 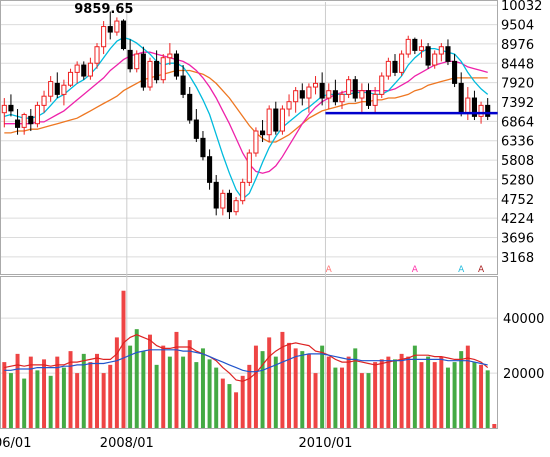 What do you see at coordinates (517, 180) in the screenshot?
I see `price-tick-label: 5280` at bounding box center [517, 180].